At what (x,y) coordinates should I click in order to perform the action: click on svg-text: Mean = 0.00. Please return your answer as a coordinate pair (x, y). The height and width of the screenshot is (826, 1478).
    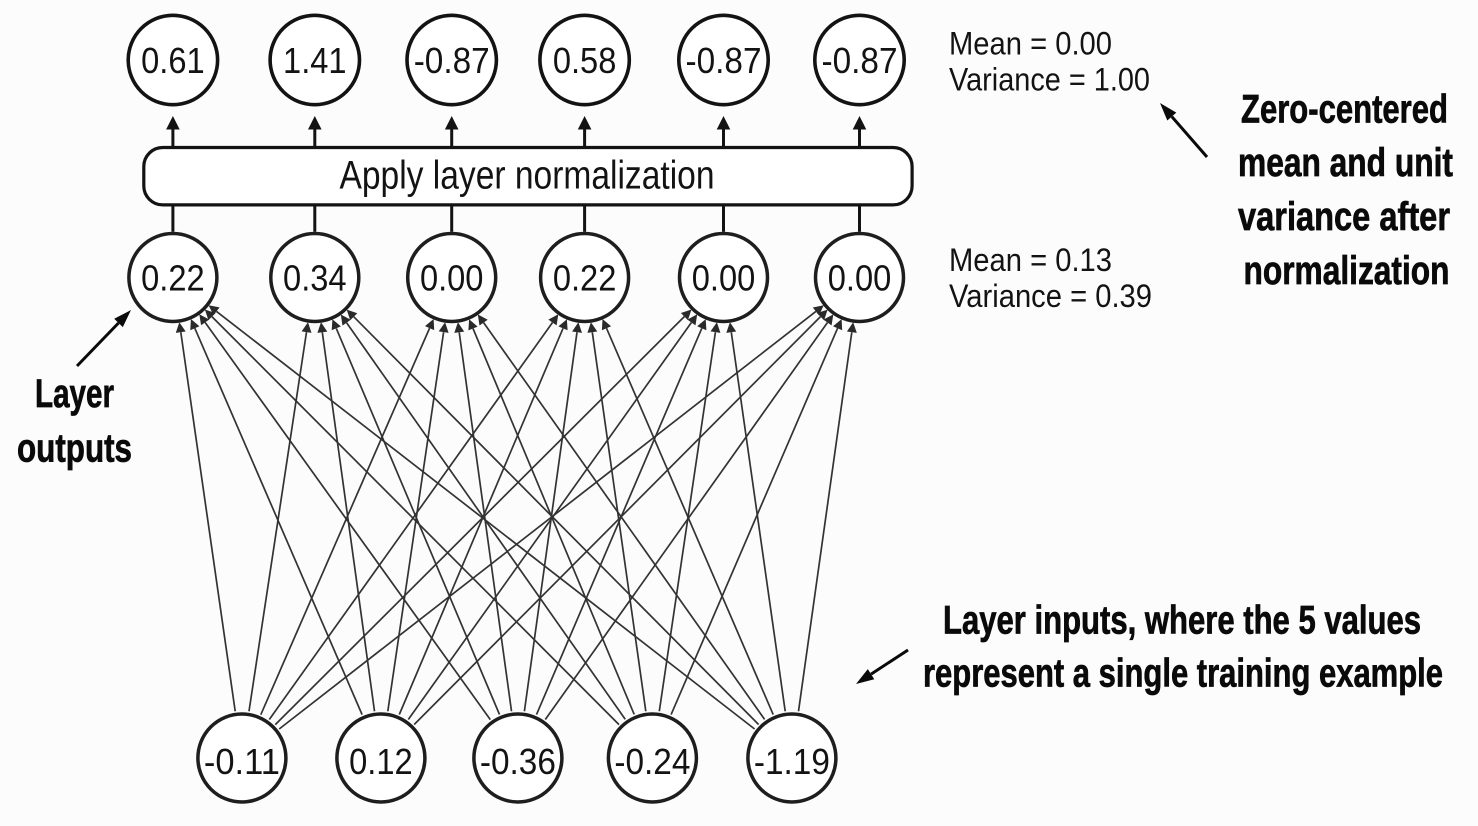
    Looking at the image, I should click on (1030, 43).